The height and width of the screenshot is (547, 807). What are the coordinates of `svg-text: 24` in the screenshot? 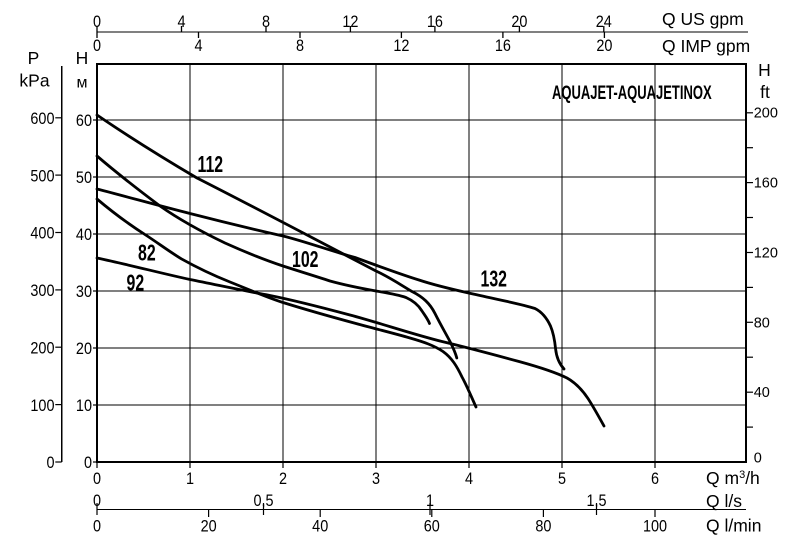 It's located at (604, 22).